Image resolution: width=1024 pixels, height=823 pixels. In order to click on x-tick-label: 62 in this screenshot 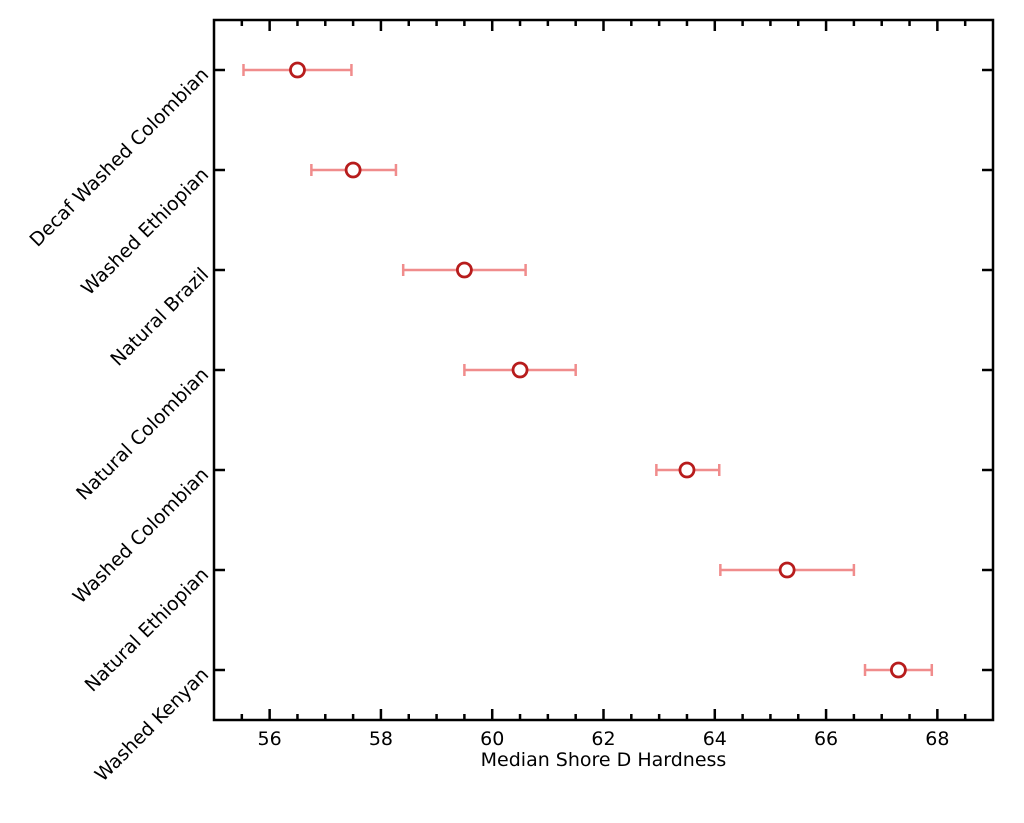, I will do `click(603, 739)`.